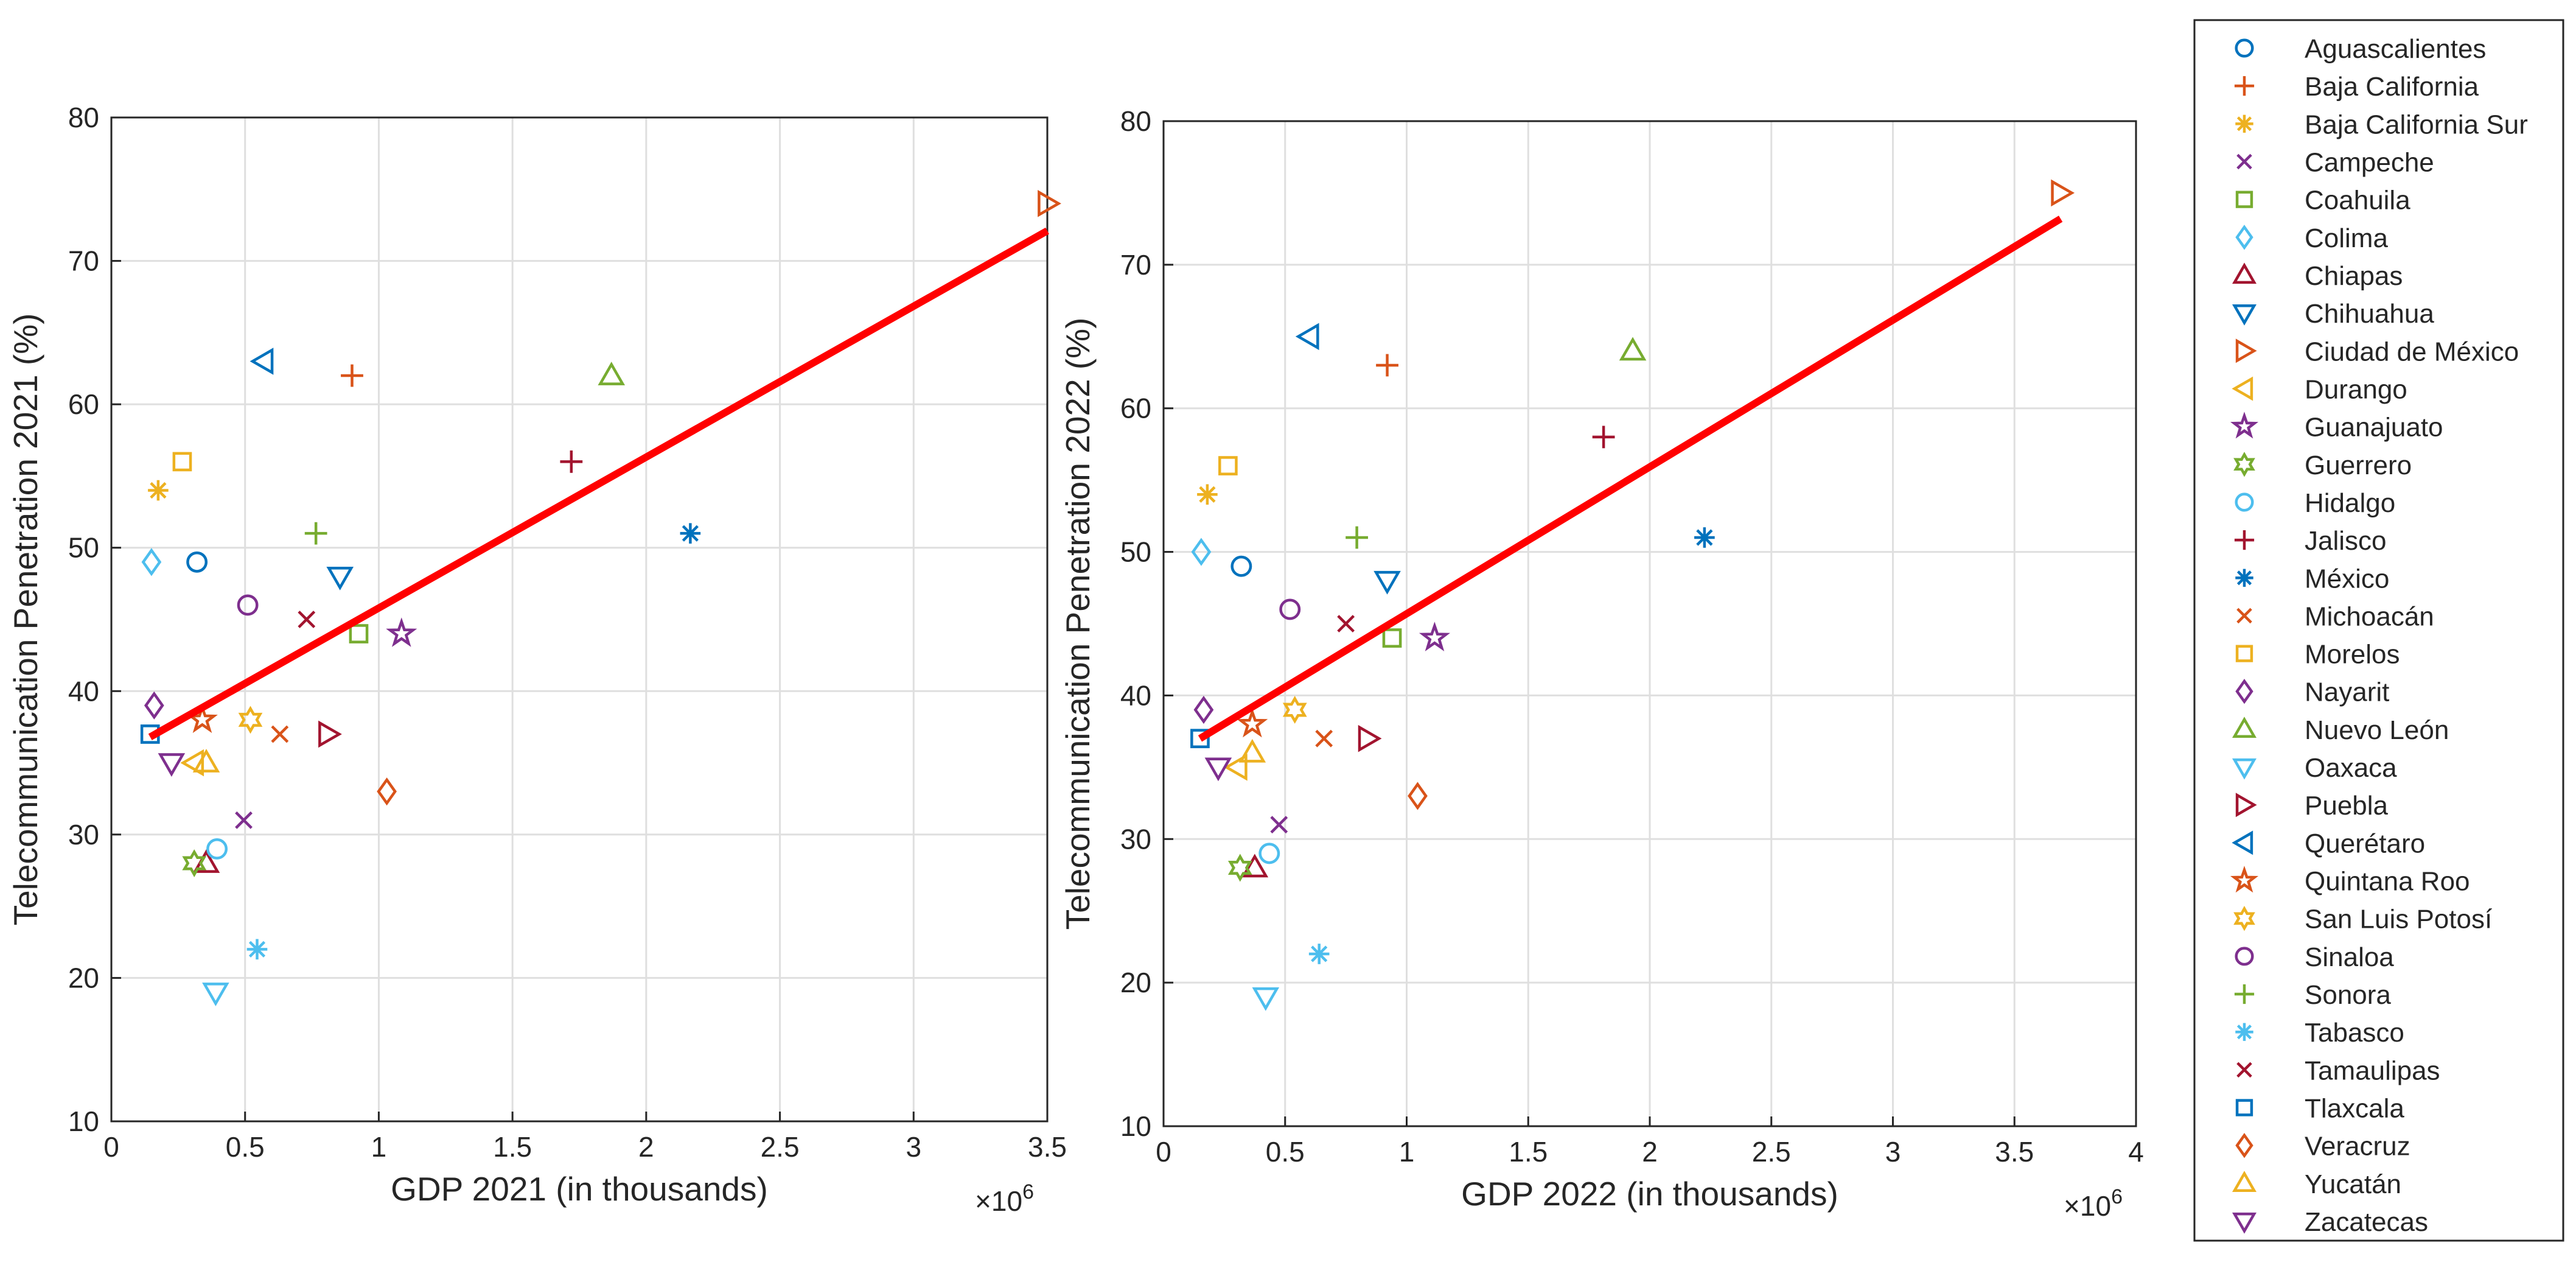 This screenshot has height=1265, width=2576. I want to click on legend-item-guanajuato: Guanajuato, so click(2336, 427).